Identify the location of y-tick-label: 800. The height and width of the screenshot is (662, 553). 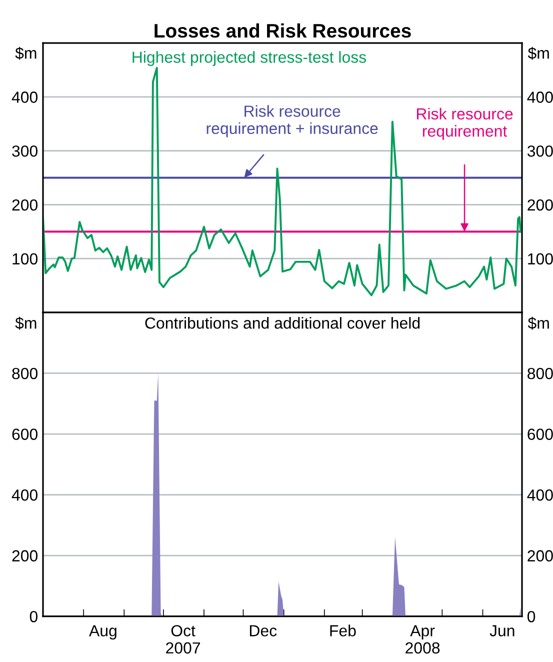
(25, 374).